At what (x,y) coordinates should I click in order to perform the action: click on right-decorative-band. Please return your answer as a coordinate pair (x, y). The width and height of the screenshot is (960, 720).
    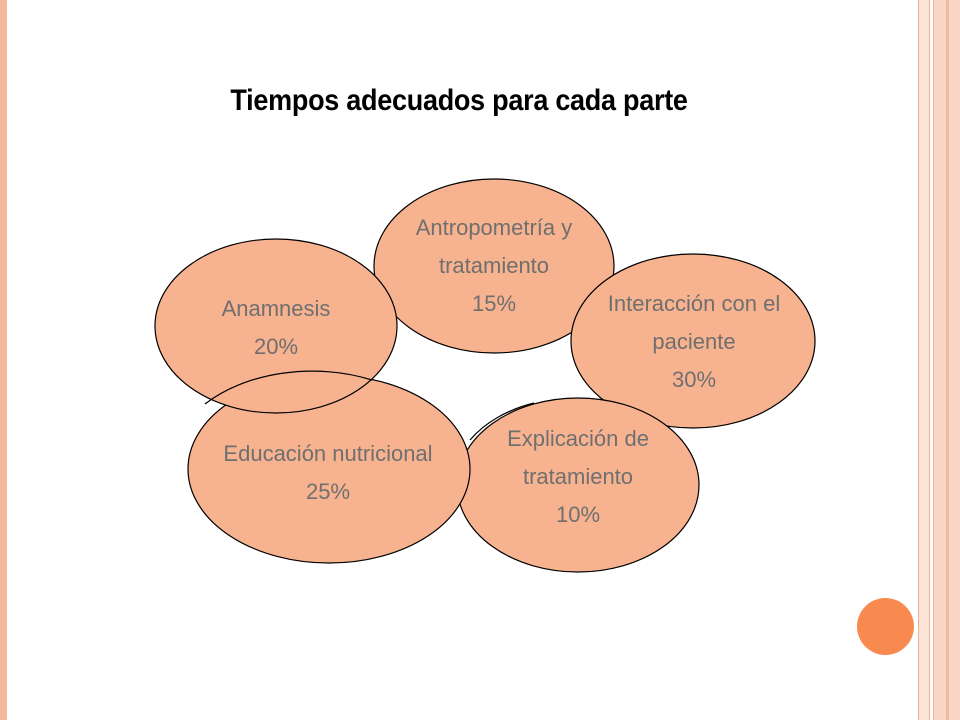
    Looking at the image, I should click on (924, 360).